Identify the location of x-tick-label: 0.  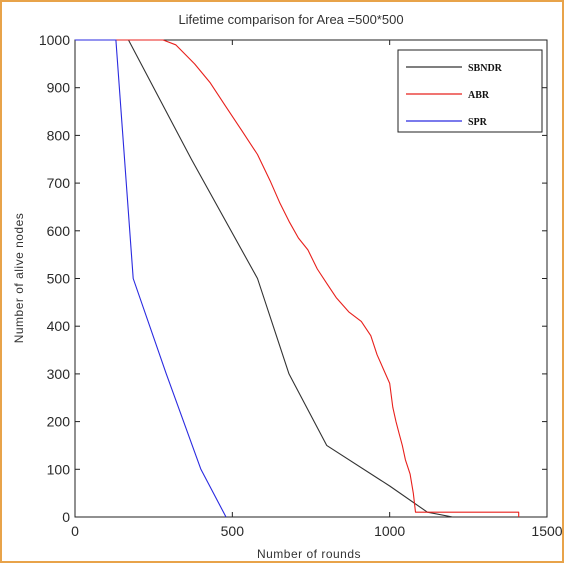
(75, 531).